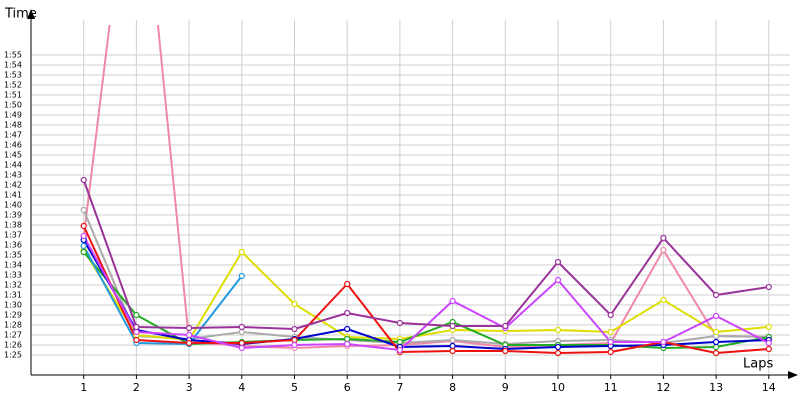 The width and height of the screenshot is (800, 400). I want to click on series-line, so click(162, 295).